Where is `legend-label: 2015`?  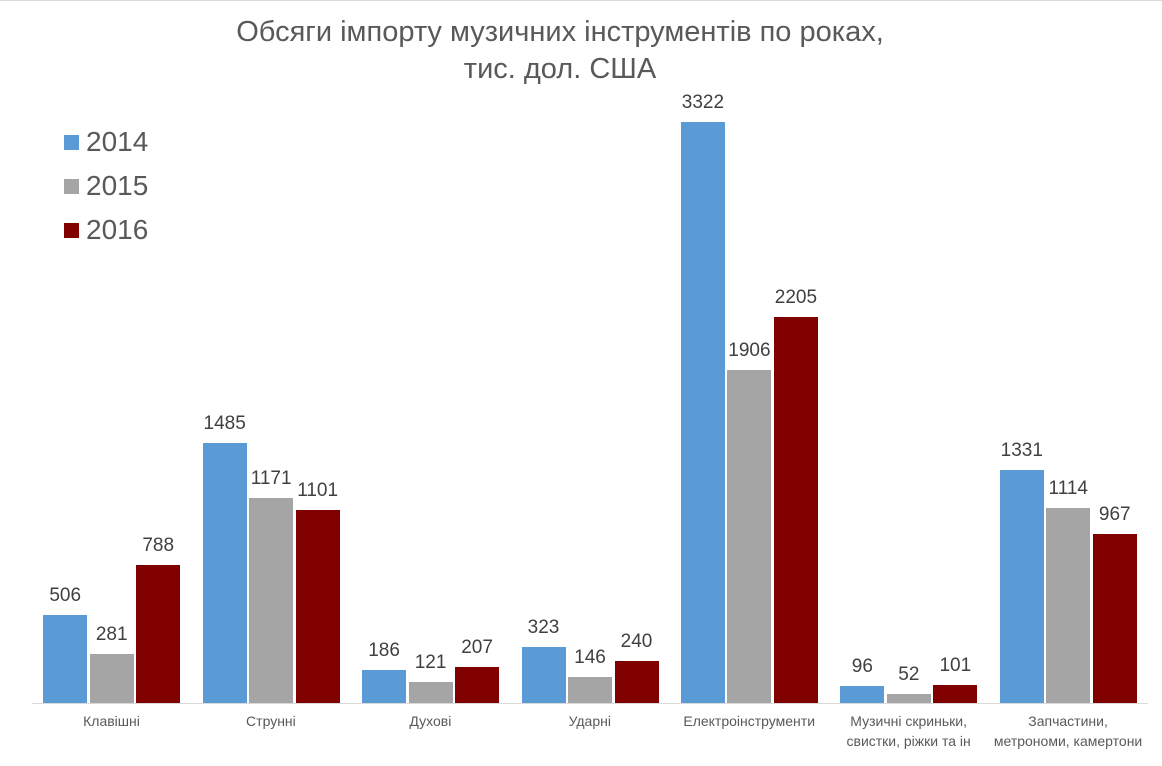 legend-label: 2015 is located at coordinates (117, 185).